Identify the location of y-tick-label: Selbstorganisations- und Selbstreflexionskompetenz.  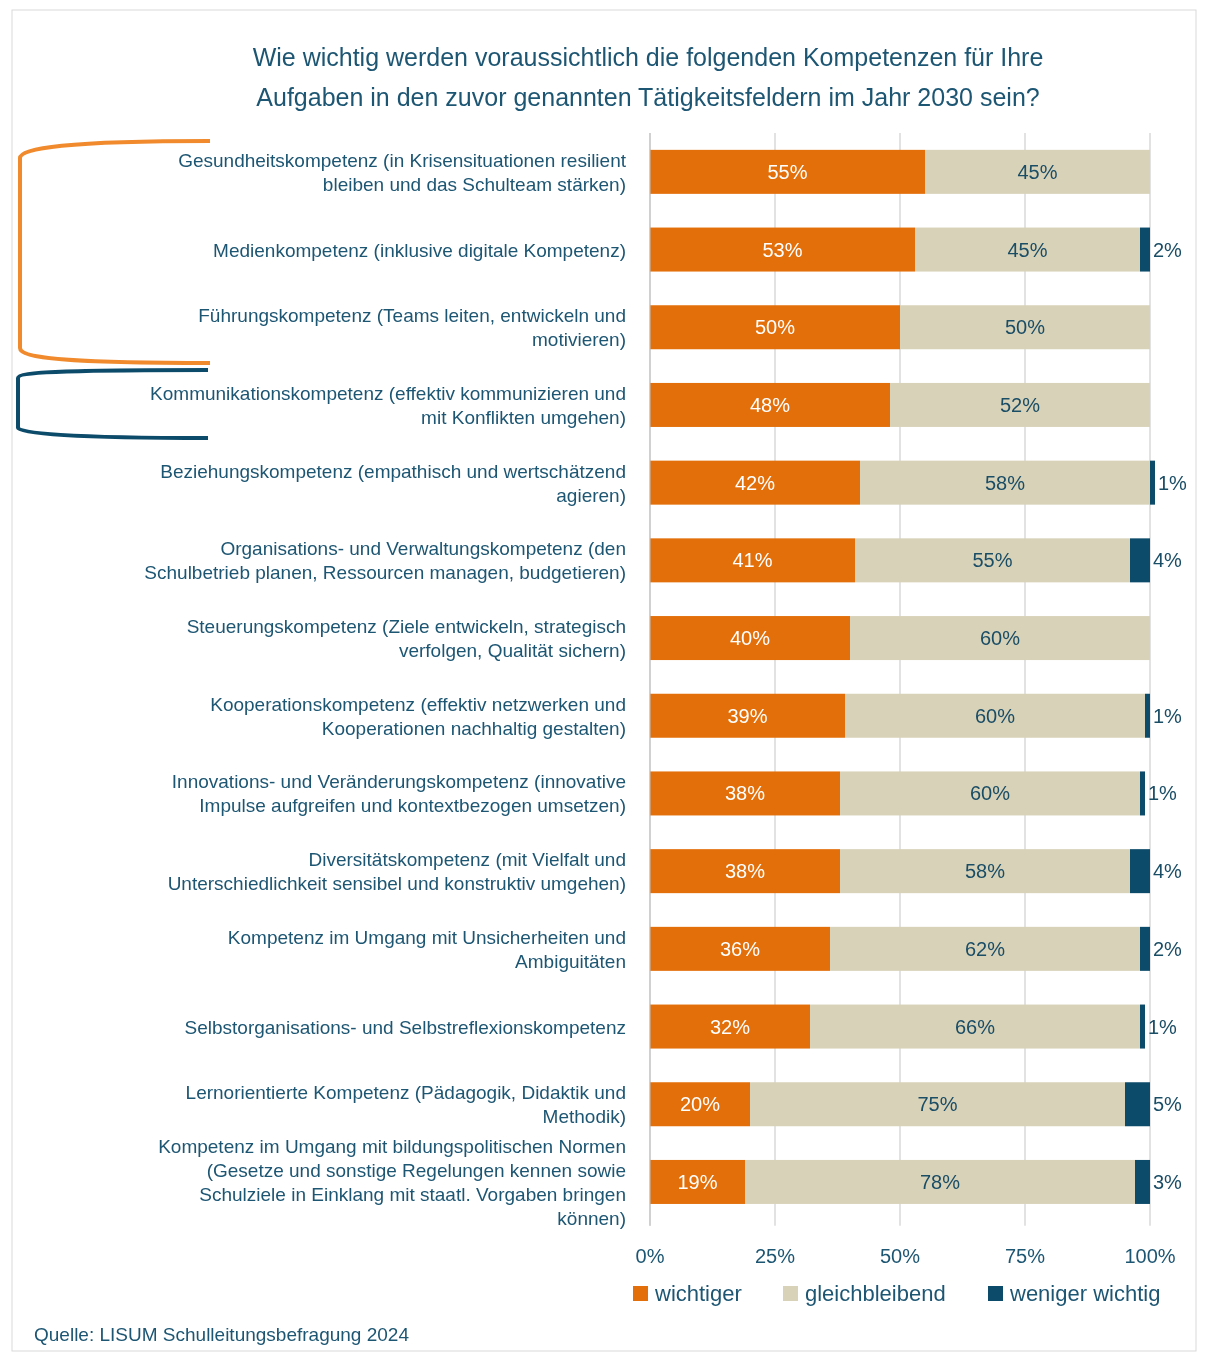
(405, 1027).